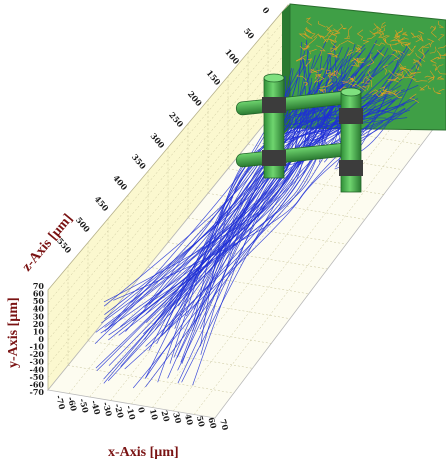 Image resolution: width=446 pixels, height=468 pixels. I want to click on impact-traces, so click(370, 60).